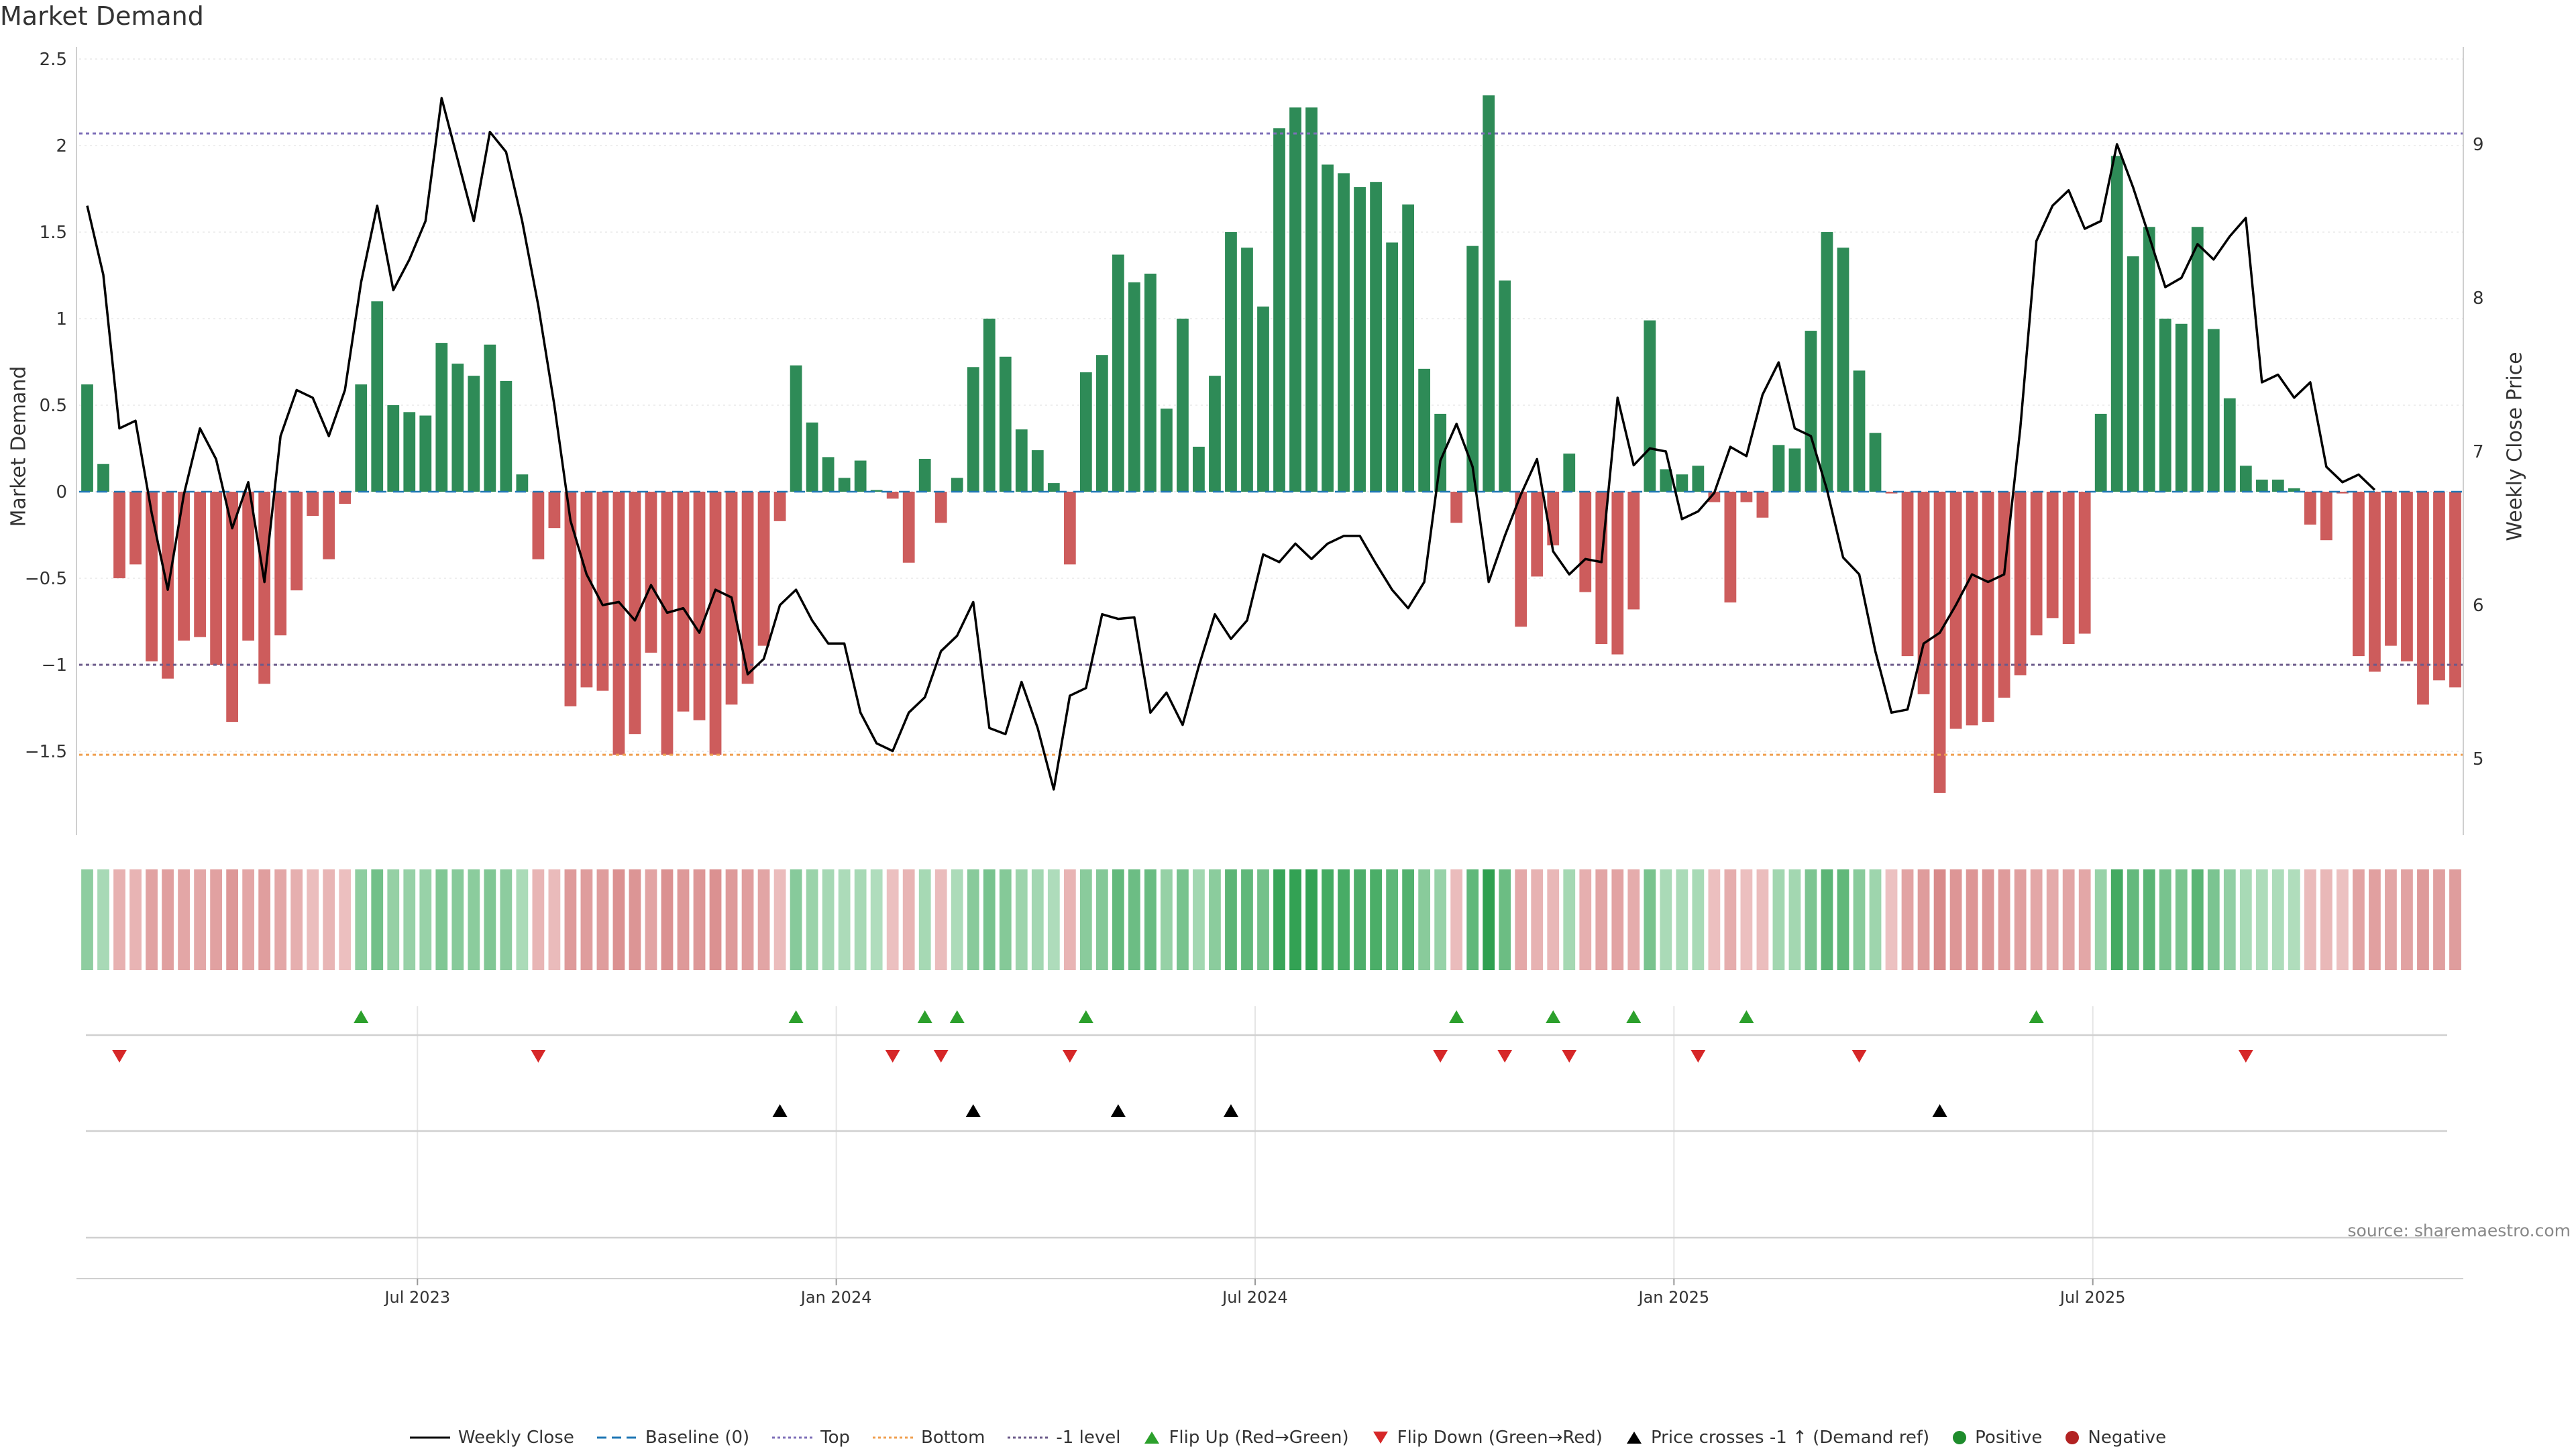 The image size is (2576, 1449). I want to click on circle-icon, so click(2072, 1437).